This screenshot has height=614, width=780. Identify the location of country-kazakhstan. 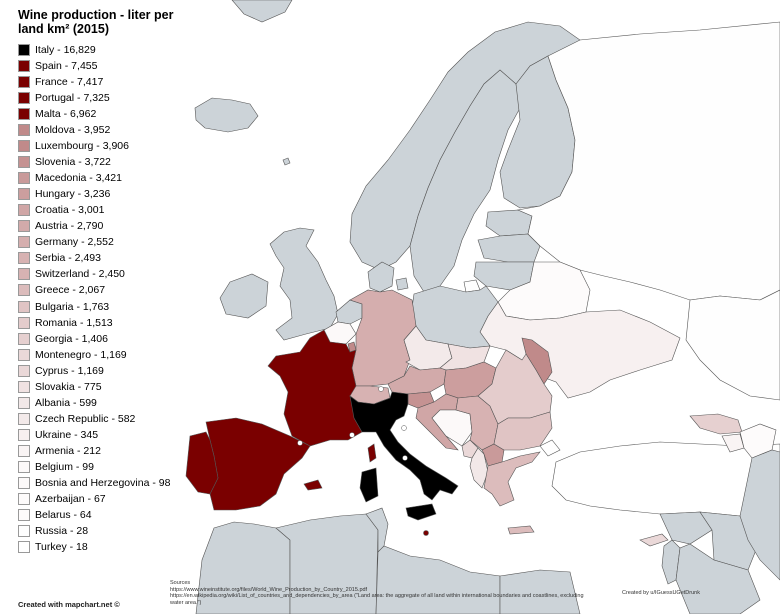
(732, 345).